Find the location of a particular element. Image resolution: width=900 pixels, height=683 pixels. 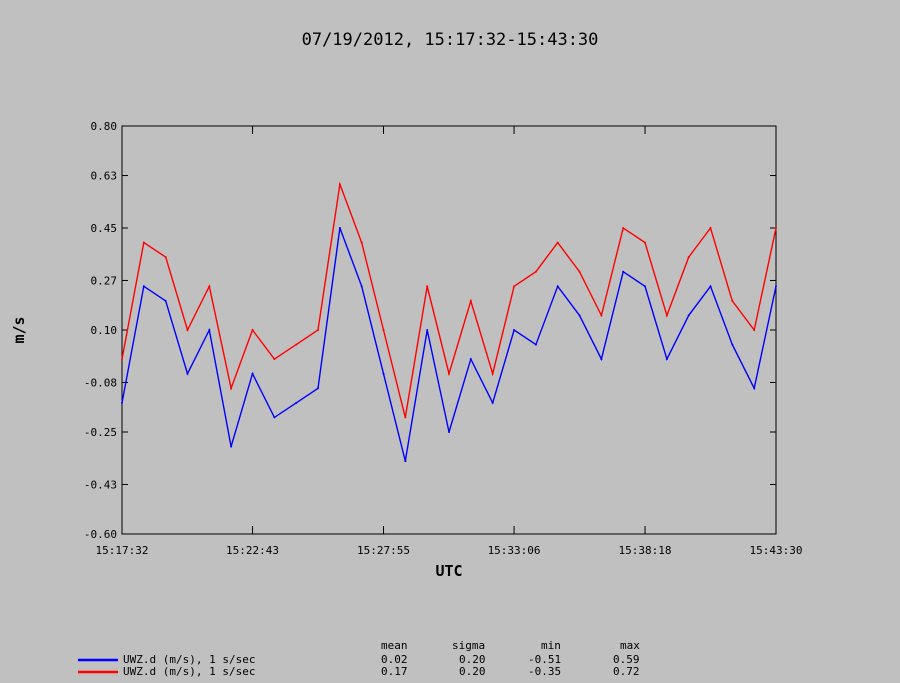

chart-title: 07/19/2012, 15:17:32-15:43:30 is located at coordinates (450, 40).